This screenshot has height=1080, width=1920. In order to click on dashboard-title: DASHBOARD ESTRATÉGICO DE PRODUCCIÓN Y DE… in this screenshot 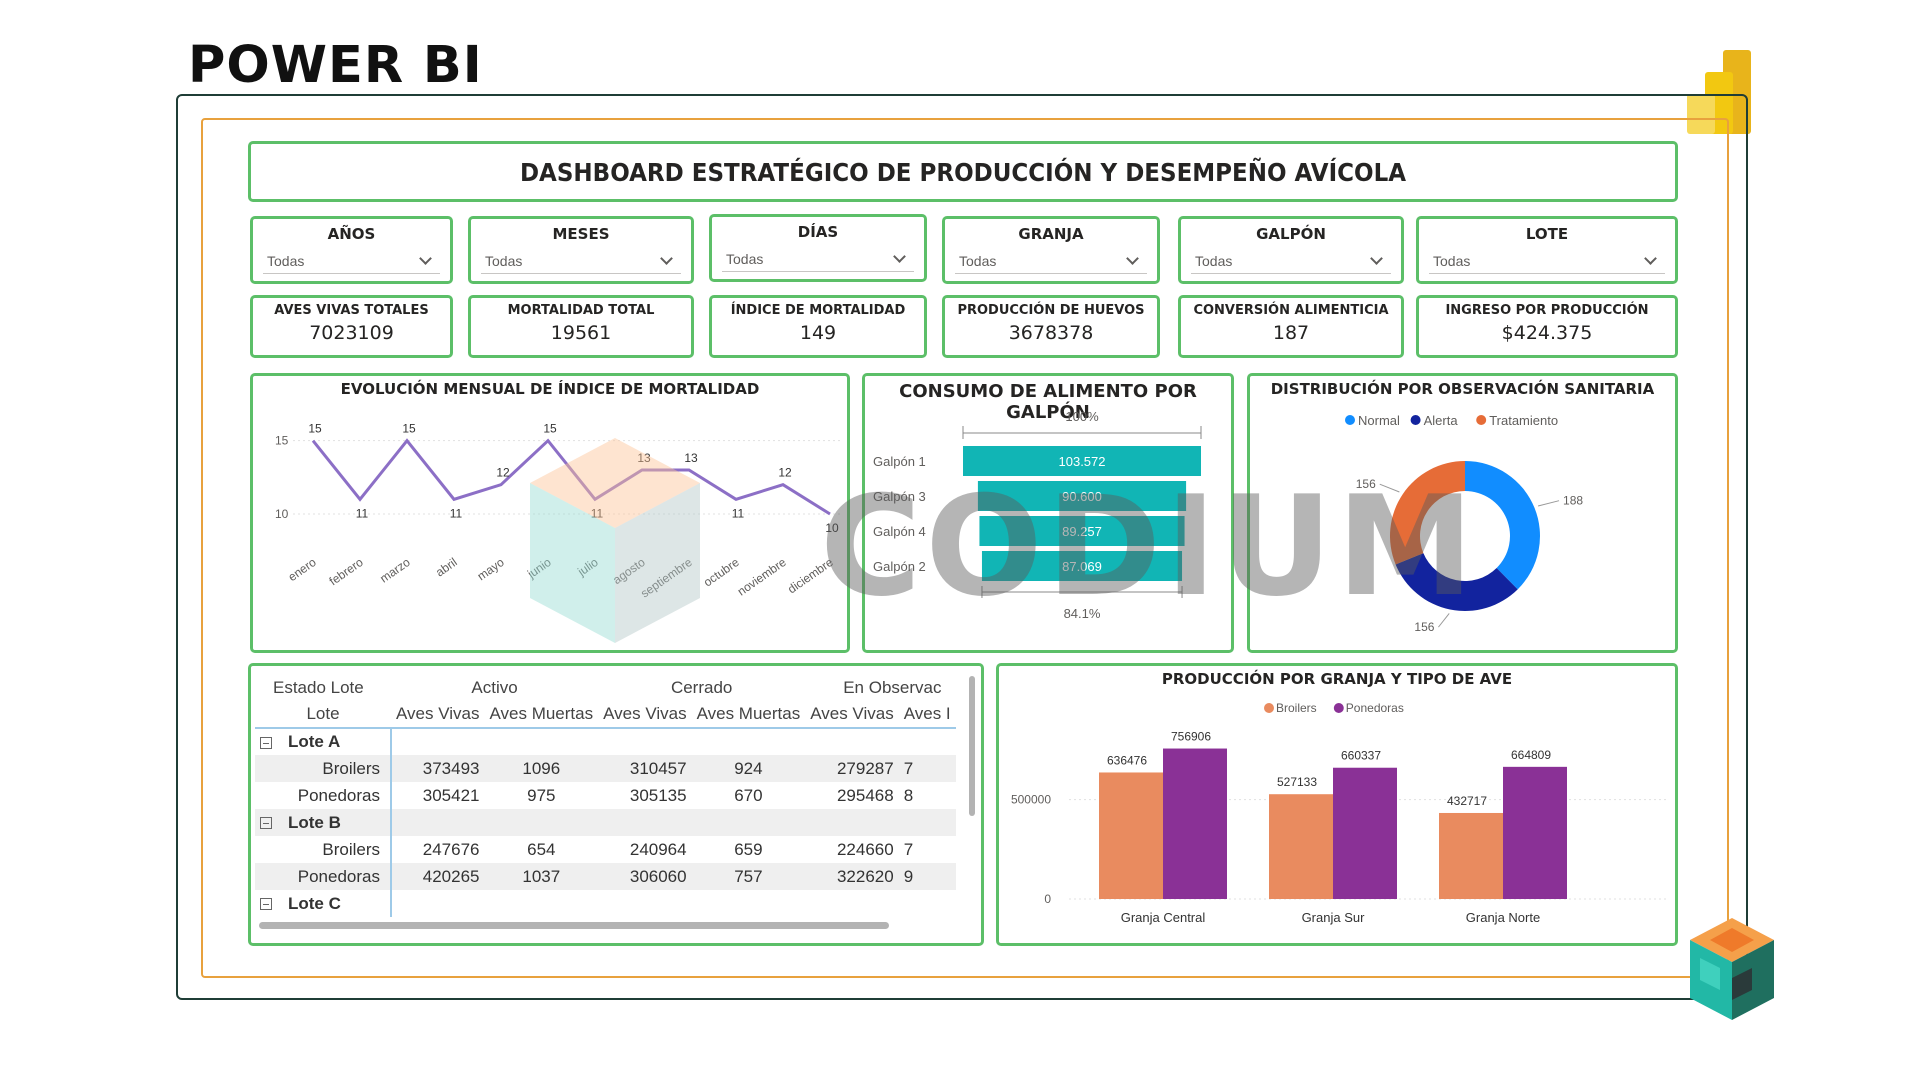, I will do `click(963, 172)`.